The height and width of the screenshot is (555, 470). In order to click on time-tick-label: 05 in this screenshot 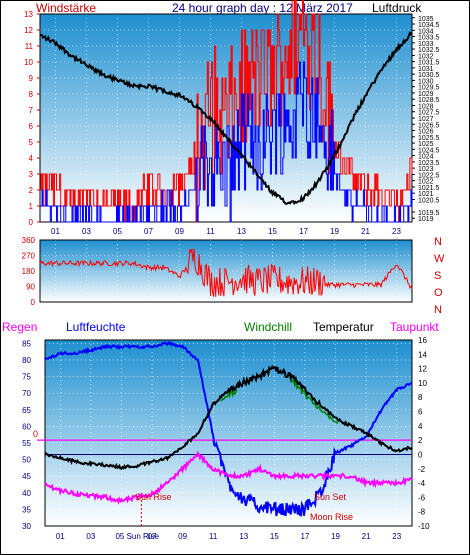, I will do `click(117, 231)`.